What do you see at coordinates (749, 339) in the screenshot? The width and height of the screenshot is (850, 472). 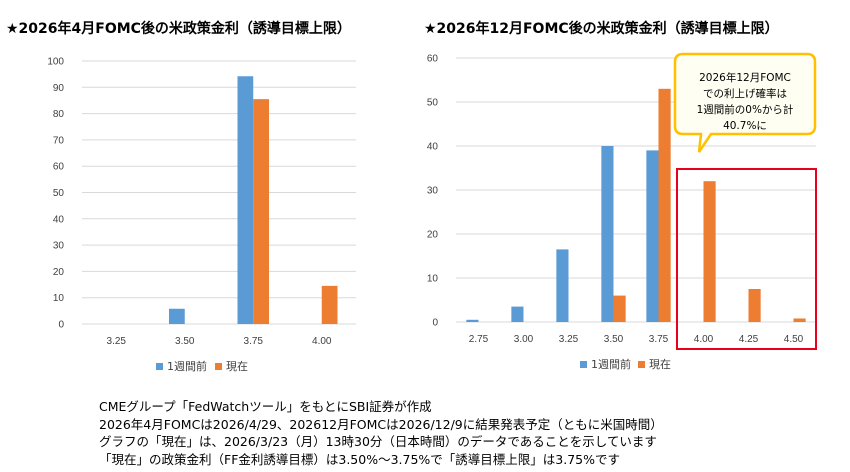 I see `december-x-tick-label: 4.25` at bounding box center [749, 339].